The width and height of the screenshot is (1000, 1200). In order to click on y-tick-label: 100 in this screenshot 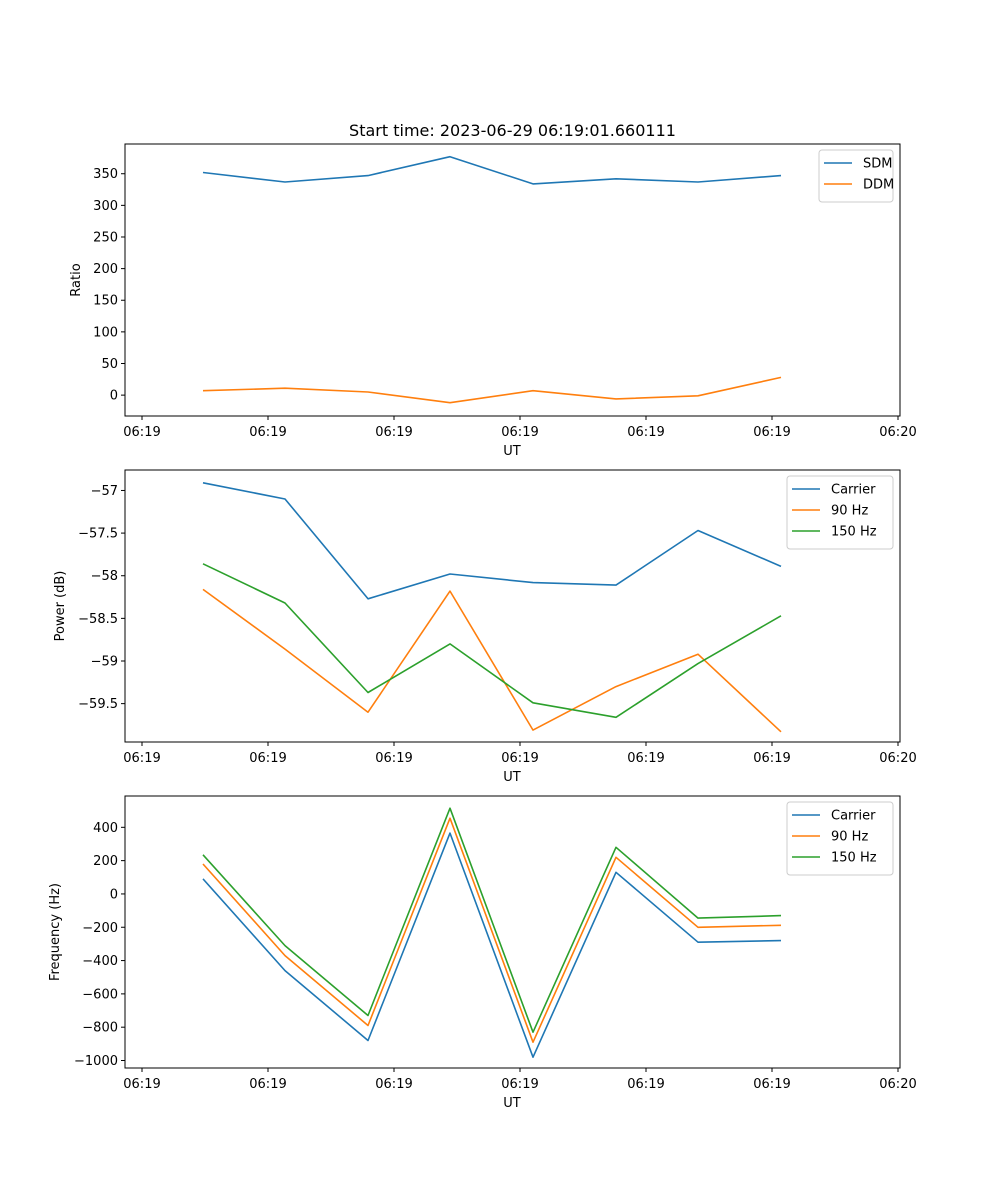, I will do `click(105, 332)`.